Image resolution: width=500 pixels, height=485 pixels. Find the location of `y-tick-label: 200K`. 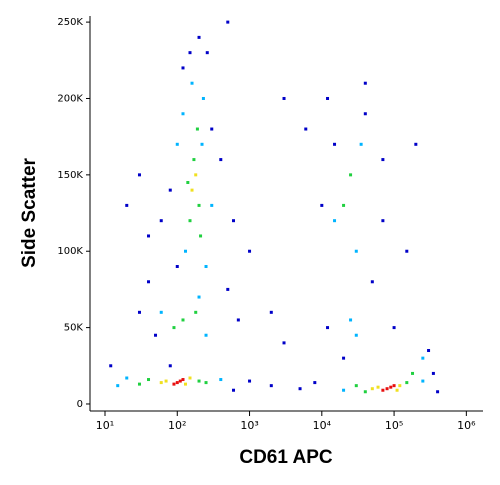

y-tick-label: 200K is located at coordinates (70, 98).